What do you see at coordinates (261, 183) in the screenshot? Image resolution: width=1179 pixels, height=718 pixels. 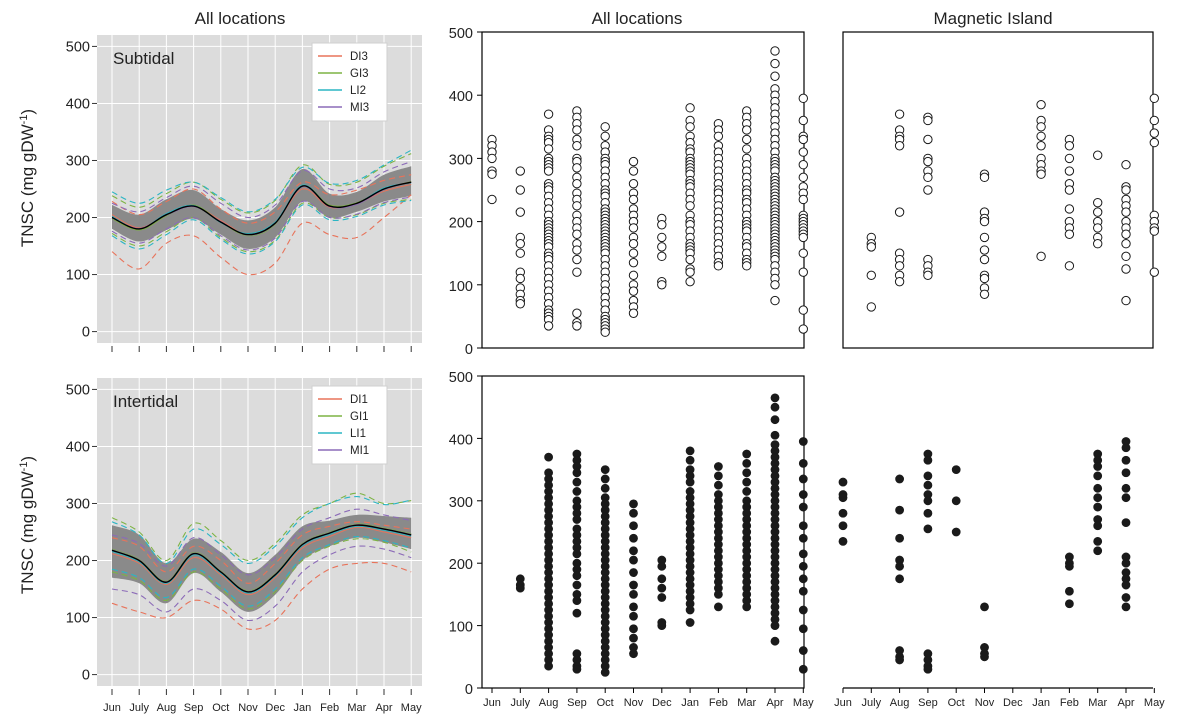 I see `series-gi3-upper-bound` at bounding box center [261, 183].